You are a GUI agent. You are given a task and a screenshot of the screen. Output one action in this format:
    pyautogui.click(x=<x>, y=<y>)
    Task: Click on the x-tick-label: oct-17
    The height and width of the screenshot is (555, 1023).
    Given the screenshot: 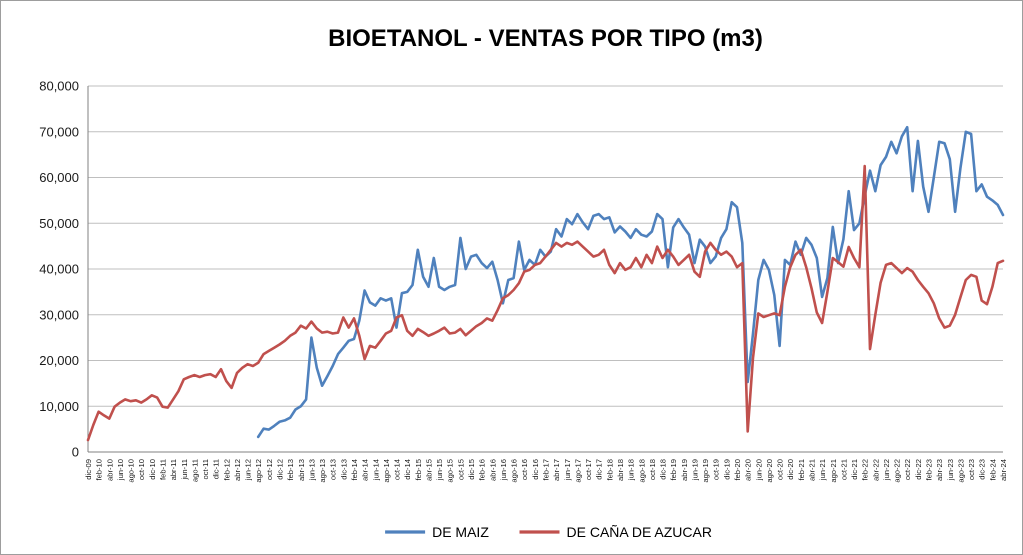 What is the action you would take?
    pyautogui.click(x=588, y=469)
    